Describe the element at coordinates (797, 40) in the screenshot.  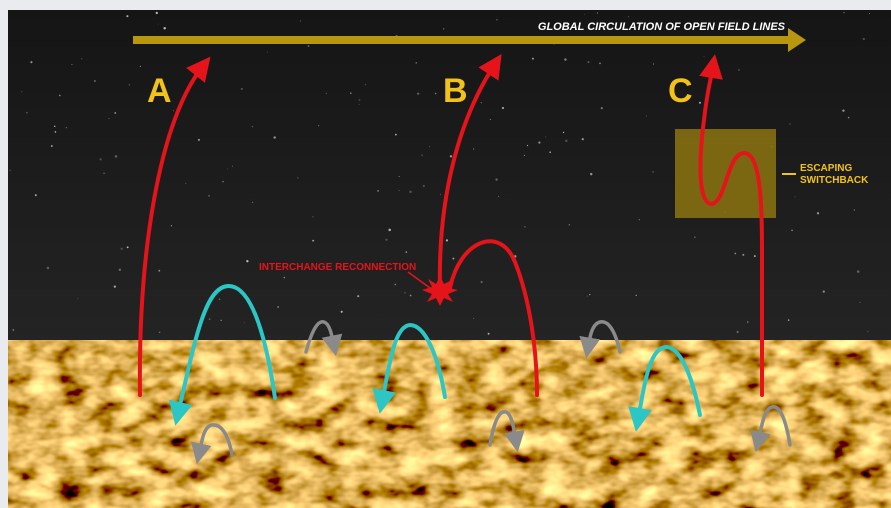
I see `circulation-arrowhead` at that location.